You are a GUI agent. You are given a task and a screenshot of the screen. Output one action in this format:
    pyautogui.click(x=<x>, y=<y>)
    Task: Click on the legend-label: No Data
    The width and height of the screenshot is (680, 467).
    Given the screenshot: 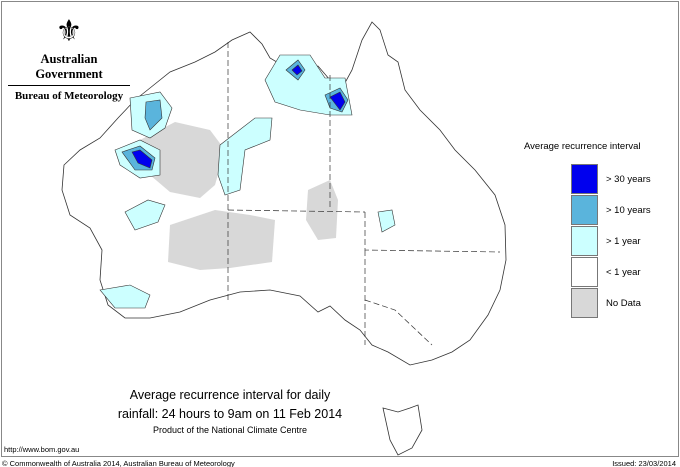 What is the action you would take?
    pyautogui.click(x=623, y=303)
    